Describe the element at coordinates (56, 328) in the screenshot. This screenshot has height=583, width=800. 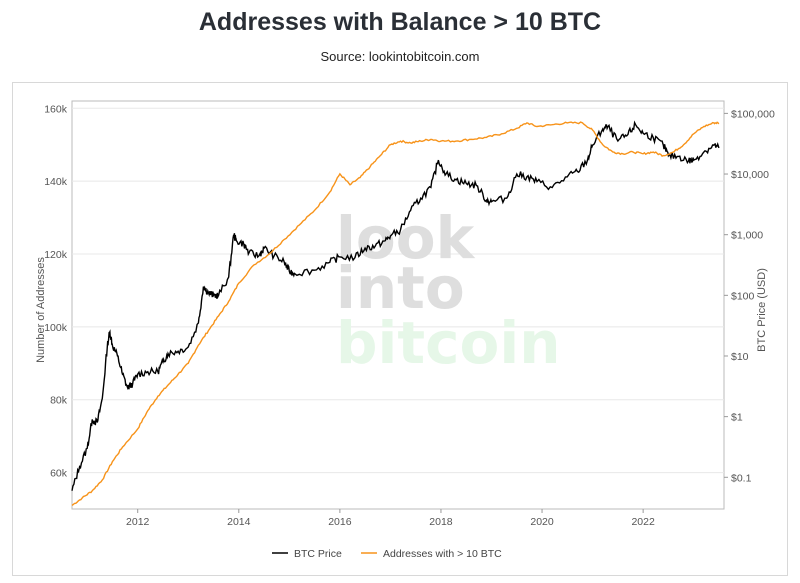
I see `y-tick-label: 100k` at that location.